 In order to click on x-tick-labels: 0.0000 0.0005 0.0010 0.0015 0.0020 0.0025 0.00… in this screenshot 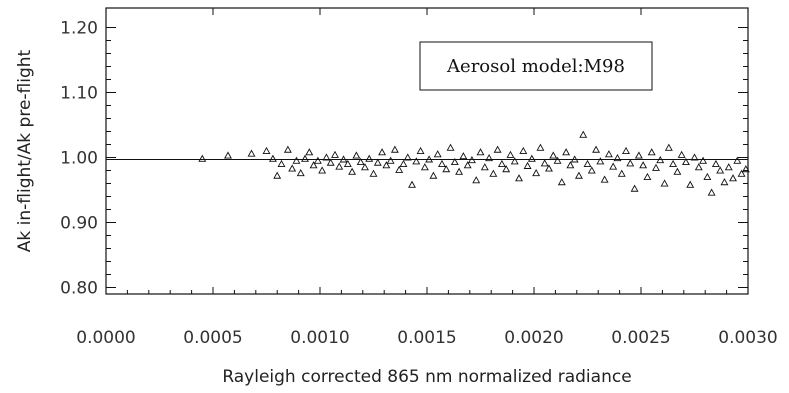, I will do `click(426, 338)`.